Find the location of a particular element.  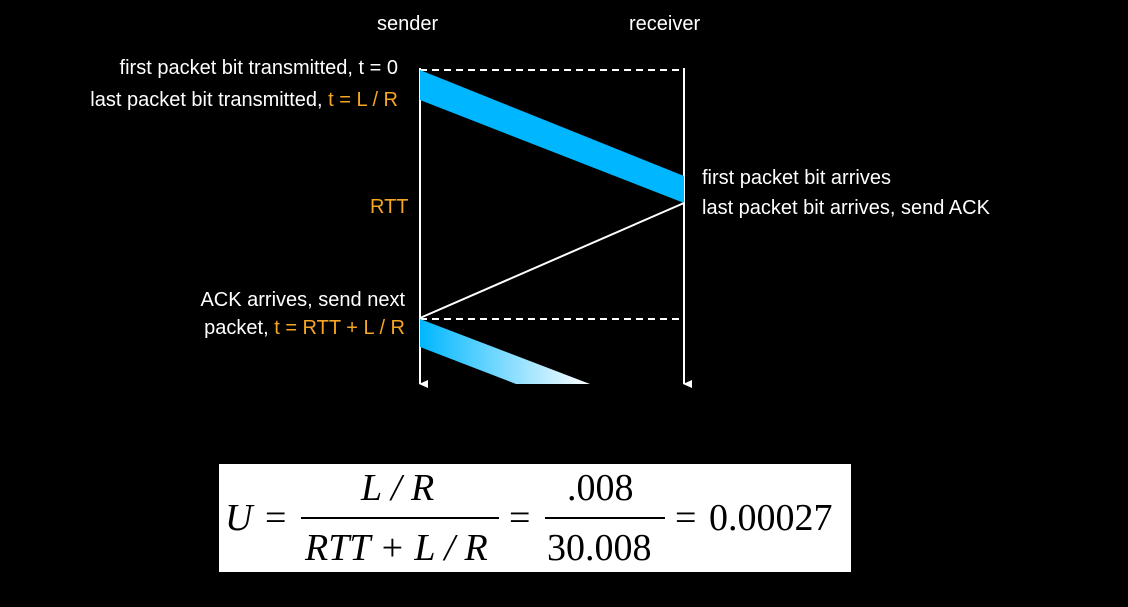

next-packet-band is located at coordinates (505, 351).